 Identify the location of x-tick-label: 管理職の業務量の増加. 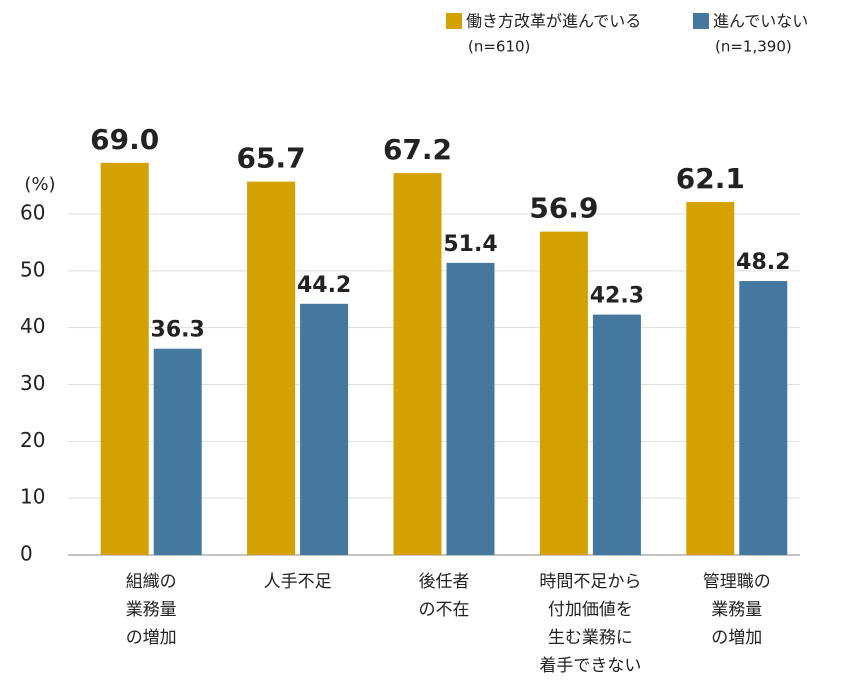
(737, 610).